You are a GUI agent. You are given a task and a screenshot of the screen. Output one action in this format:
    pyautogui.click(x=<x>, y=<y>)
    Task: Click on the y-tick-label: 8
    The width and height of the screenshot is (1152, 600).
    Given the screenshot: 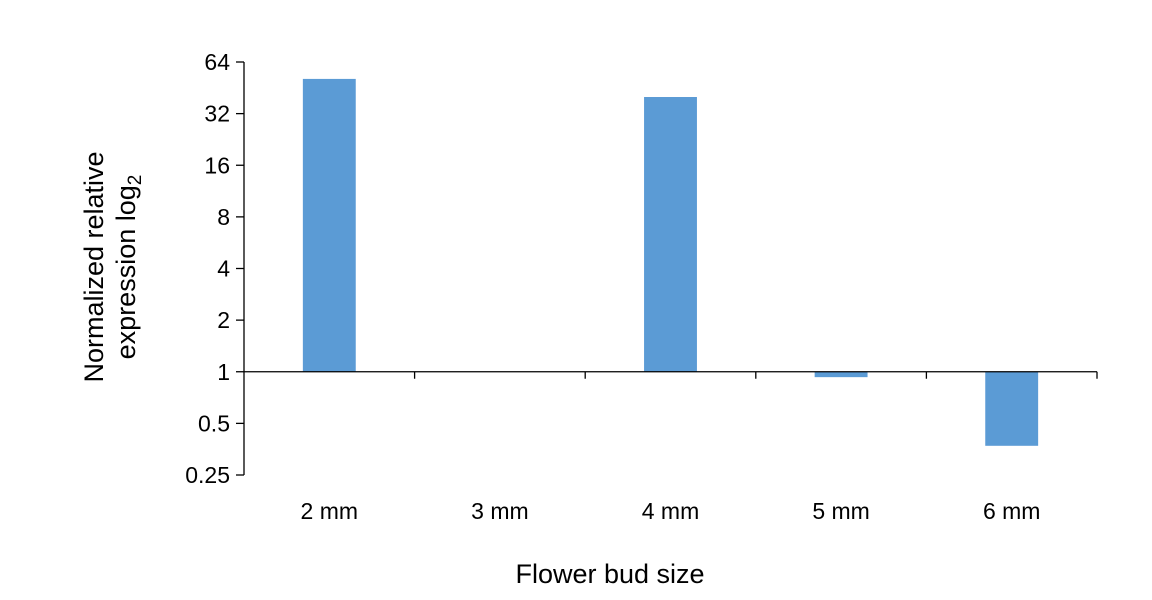 What is the action you would take?
    pyautogui.click(x=223, y=217)
    